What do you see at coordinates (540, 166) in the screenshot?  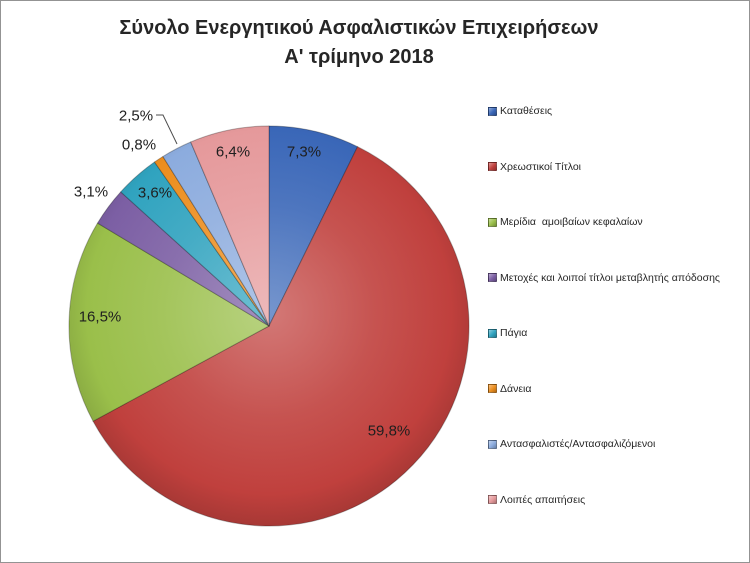 I see `legend-label-1: Χρεωστικοί Τίτλοι` at bounding box center [540, 166].